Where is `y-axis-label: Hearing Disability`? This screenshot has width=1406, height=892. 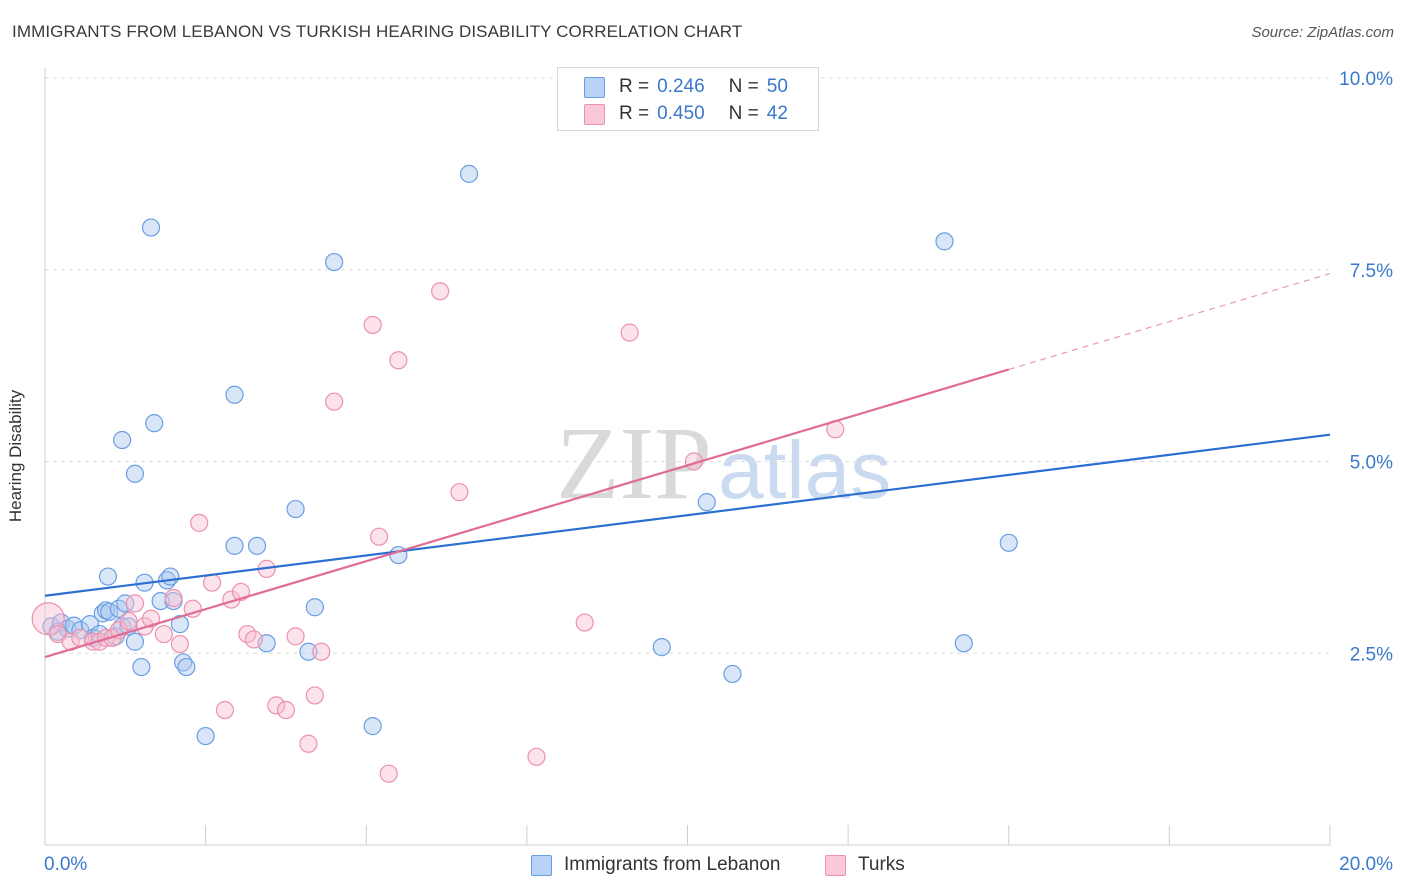
y-axis-label: Hearing Disability is located at coordinates (15, 456).